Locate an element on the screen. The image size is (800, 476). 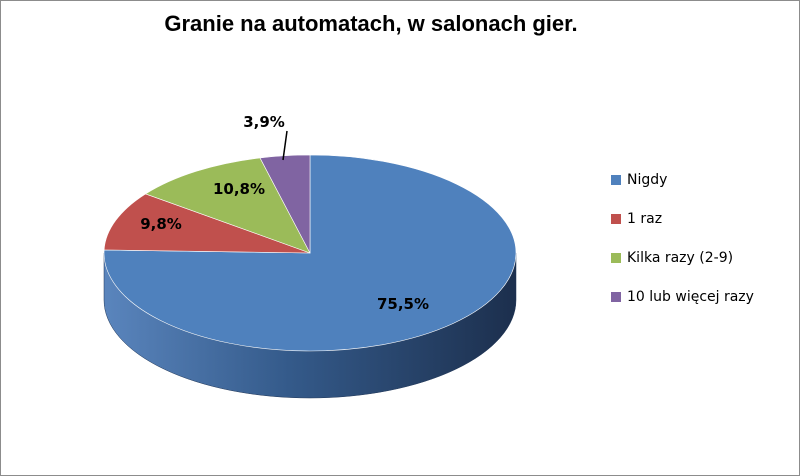
leader-line is located at coordinates (285, 145).